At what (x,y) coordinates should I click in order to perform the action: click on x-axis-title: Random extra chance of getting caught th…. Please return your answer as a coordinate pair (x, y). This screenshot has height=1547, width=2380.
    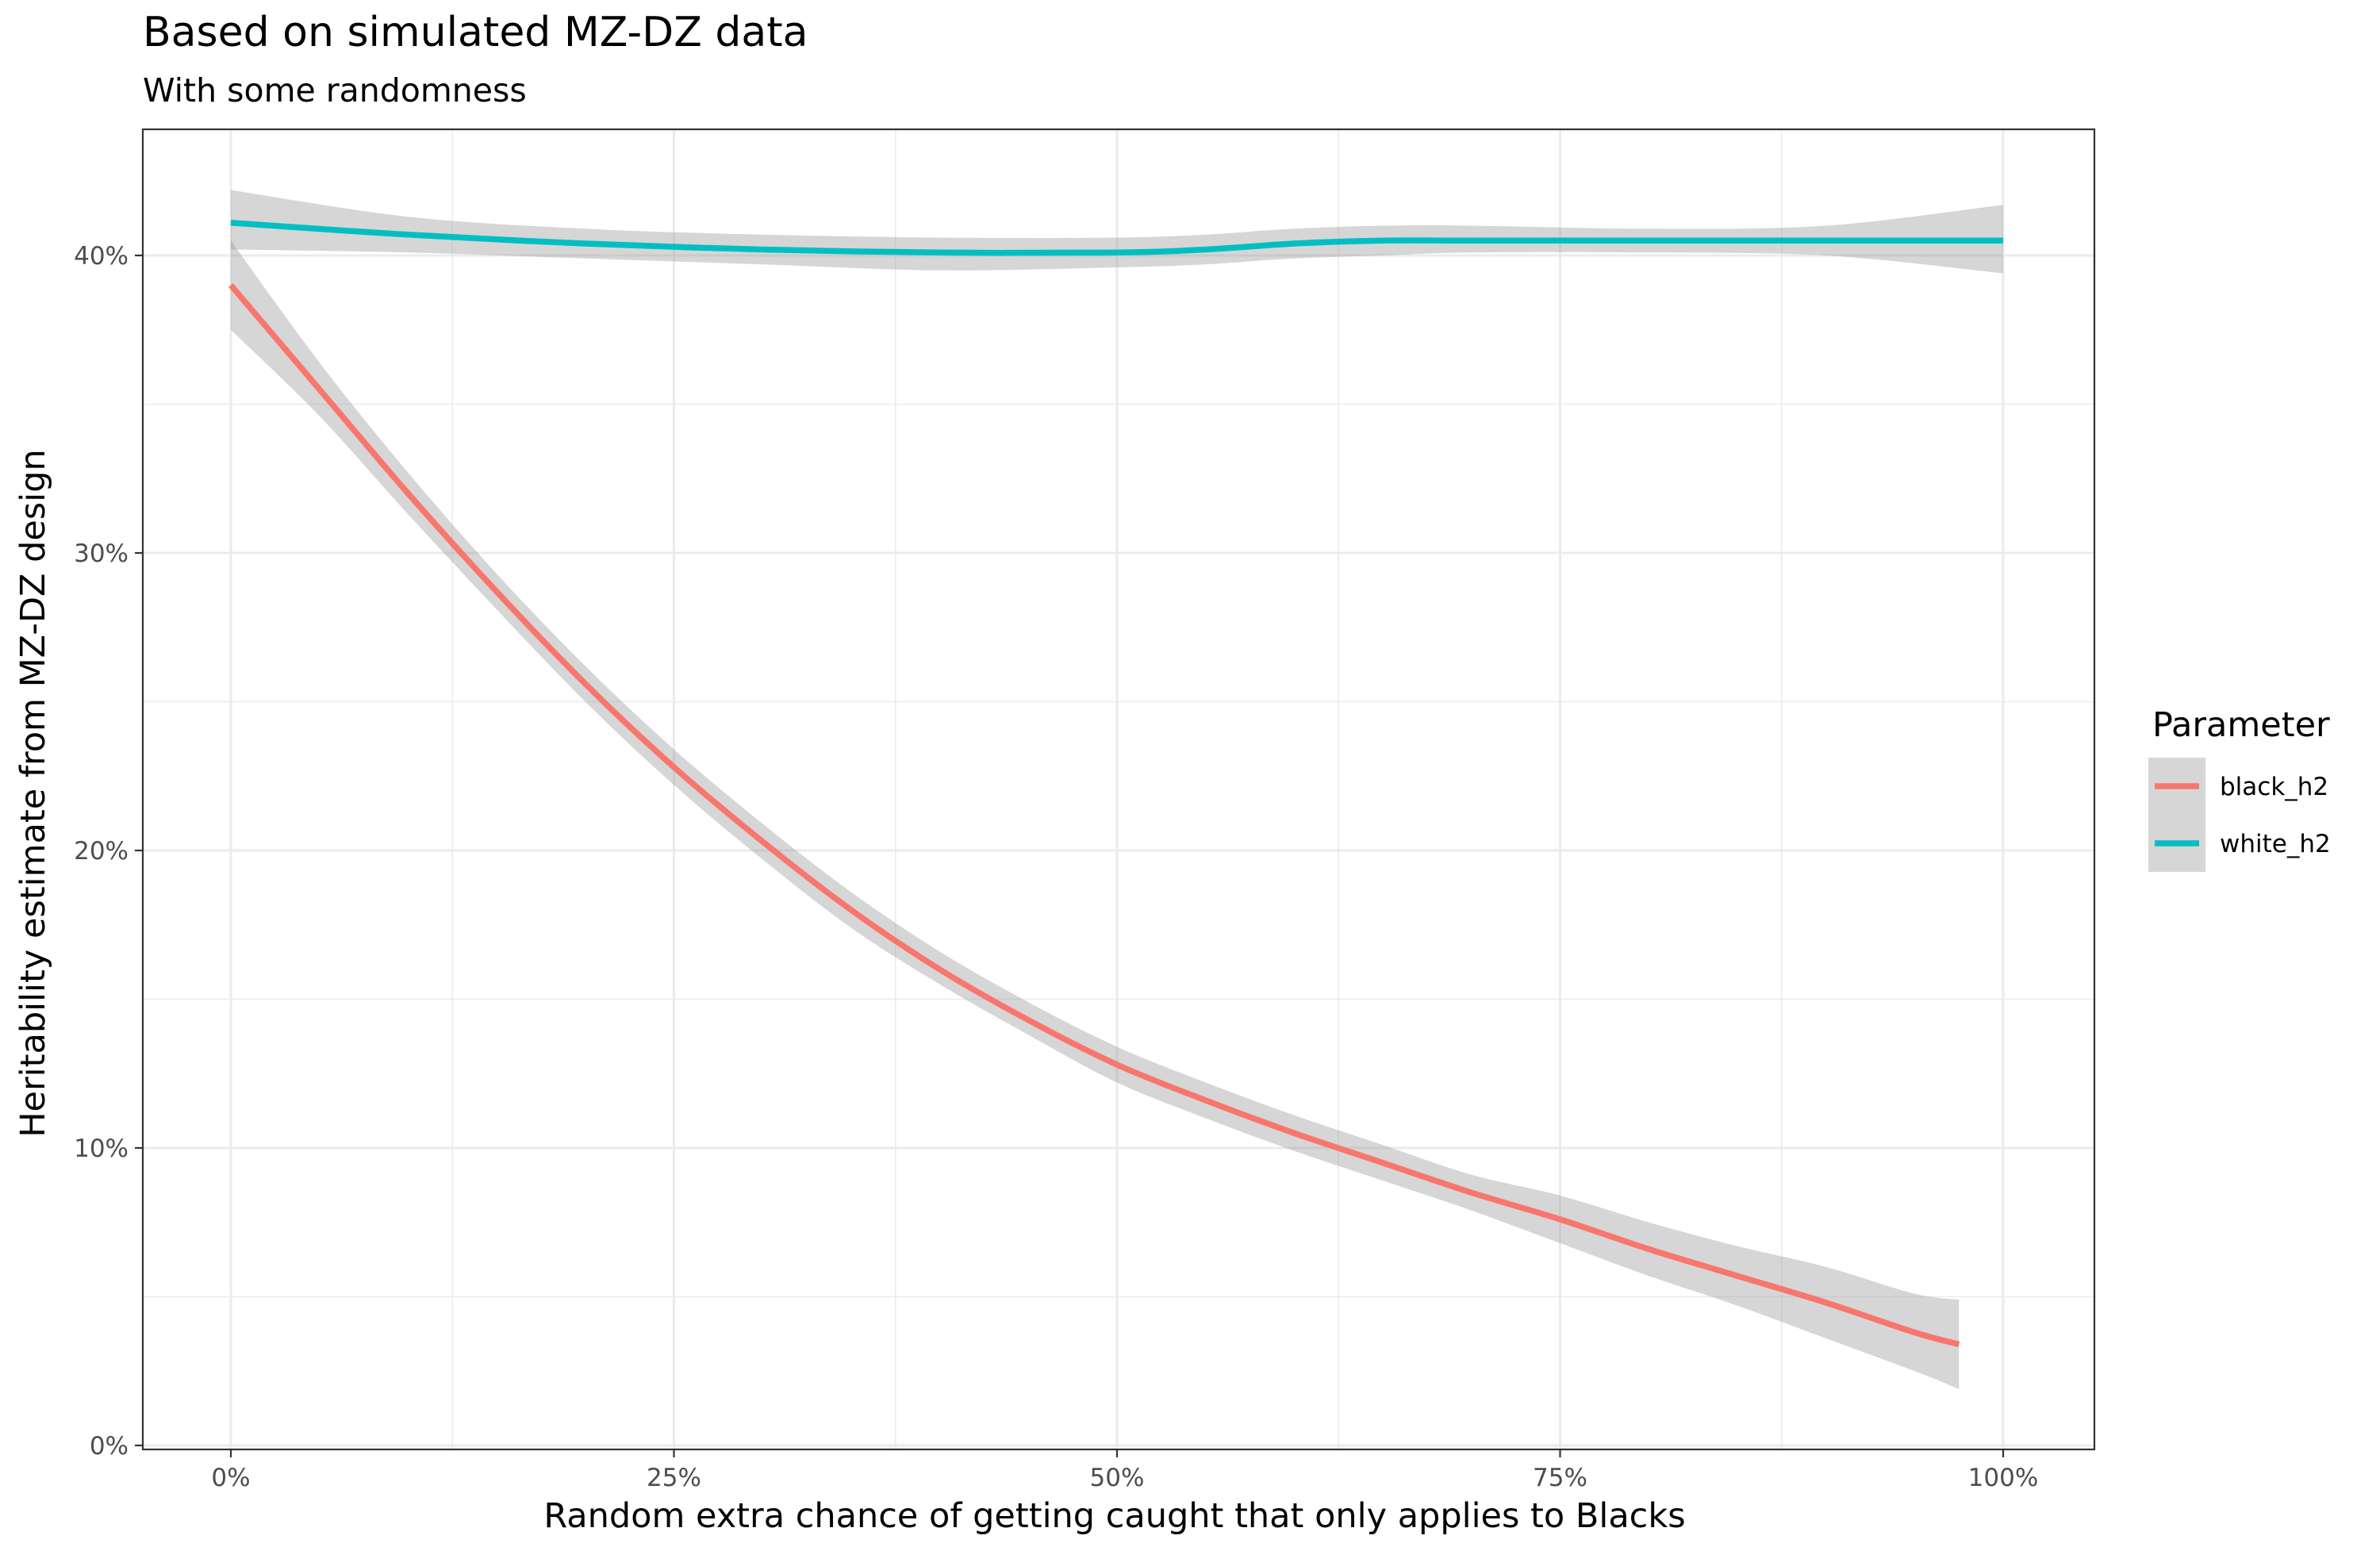
    Looking at the image, I should click on (1114, 1516).